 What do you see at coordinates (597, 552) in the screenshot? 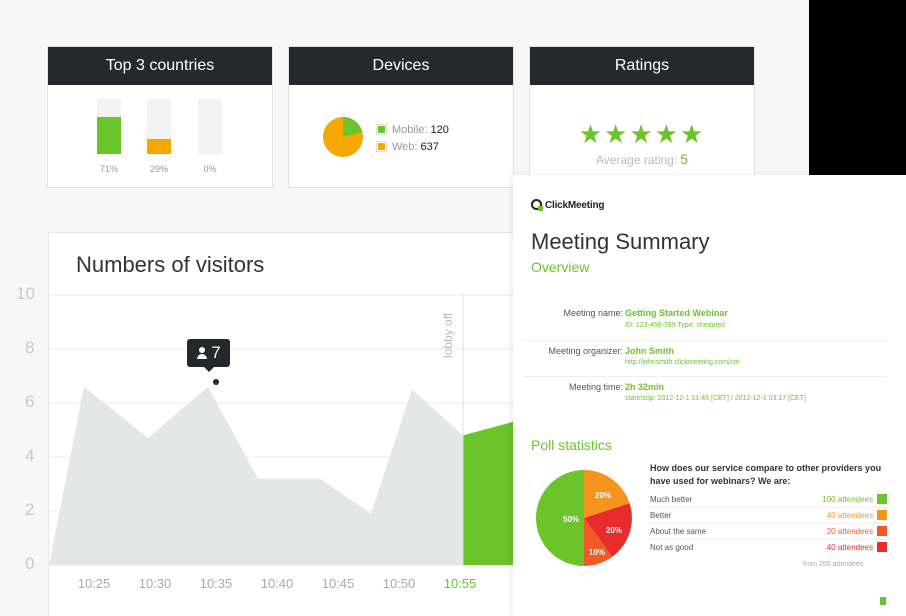
I see `pie-label: 10%` at bounding box center [597, 552].